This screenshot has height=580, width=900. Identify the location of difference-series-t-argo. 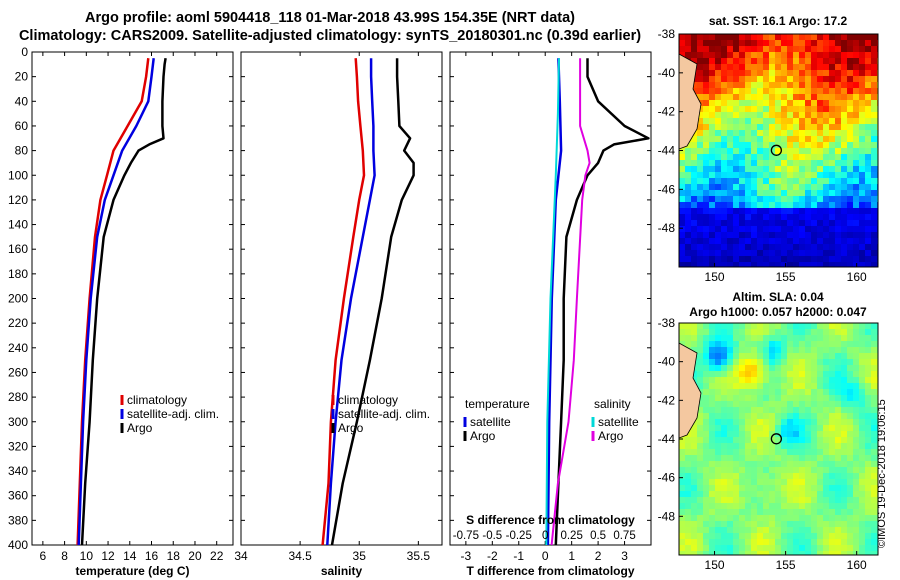
(602, 302).